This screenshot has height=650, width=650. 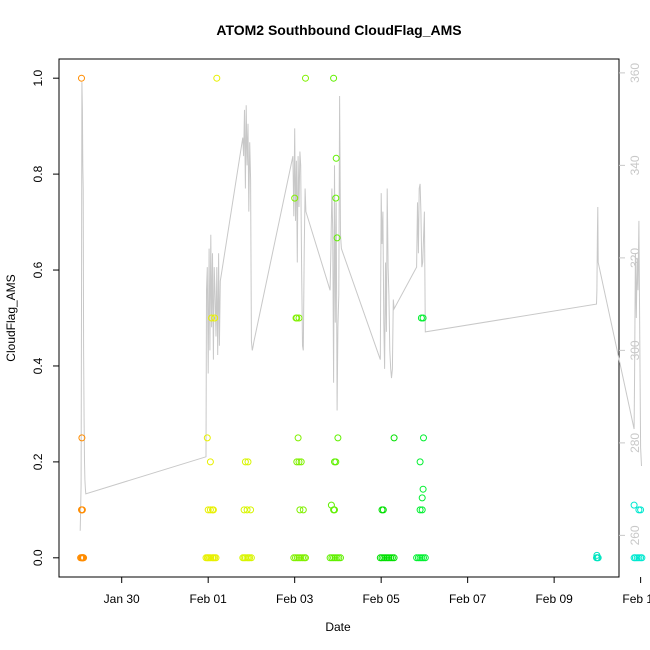 I want to click on y-tick-label: 0.2, so click(x=38, y=461).